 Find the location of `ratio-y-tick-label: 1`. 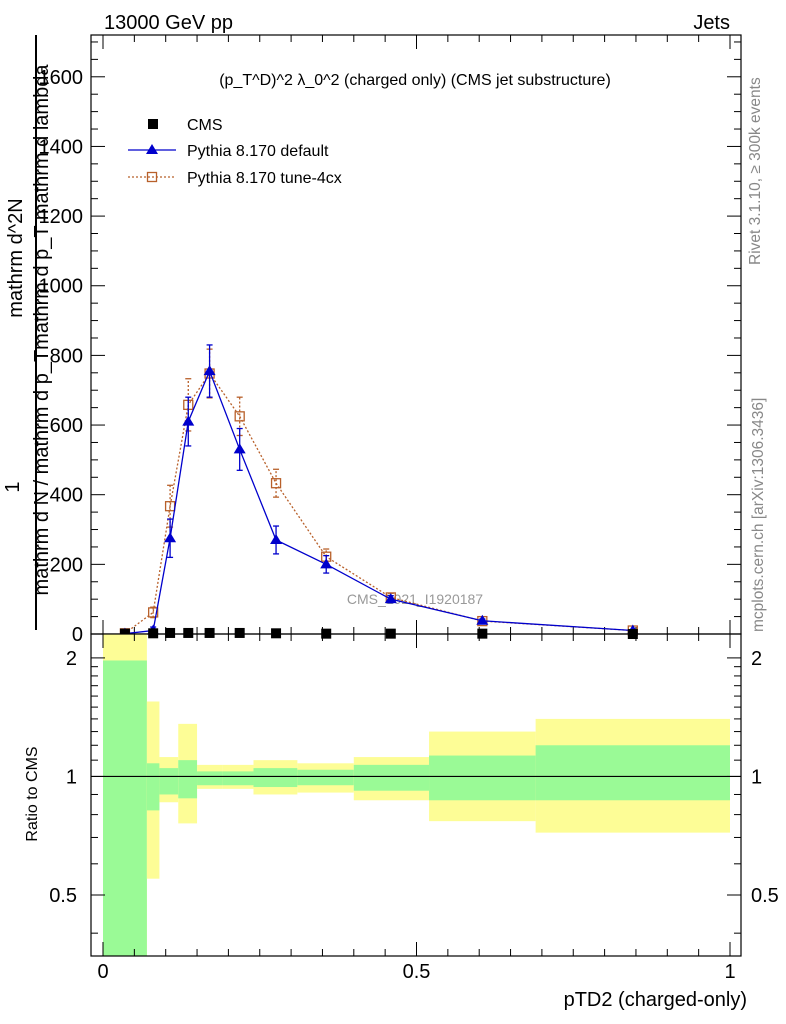

ratio-y-tick-label: 1 is located at coordinates (71, 777).